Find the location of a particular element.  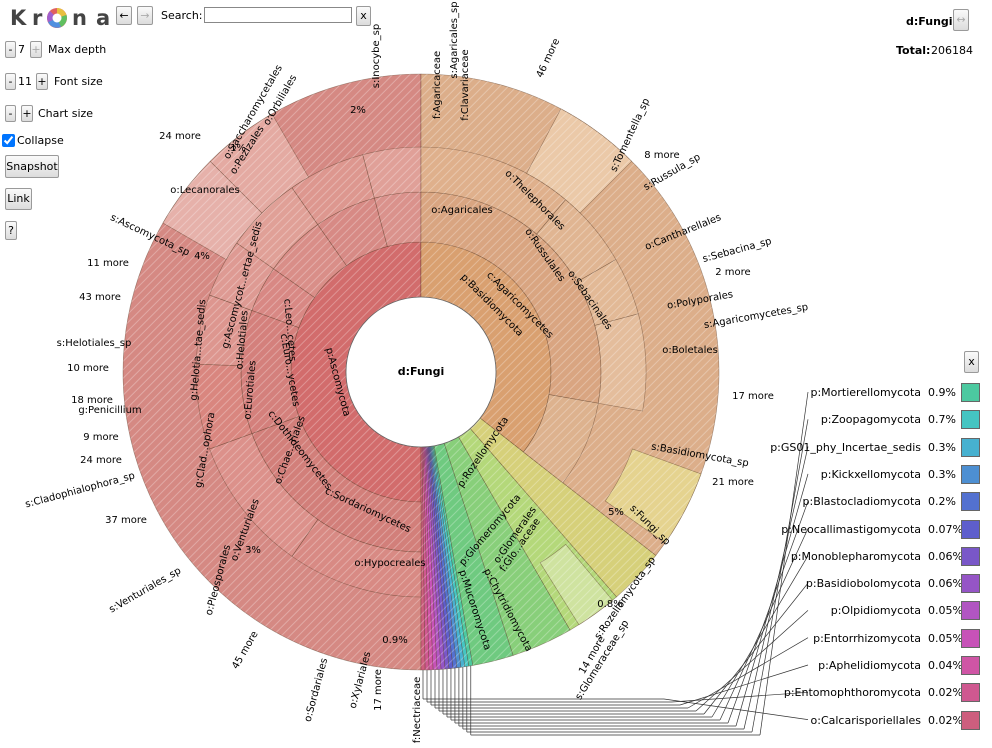

legend-item-label: p:Monoblepharomycota is located at coordinates (855, 556).